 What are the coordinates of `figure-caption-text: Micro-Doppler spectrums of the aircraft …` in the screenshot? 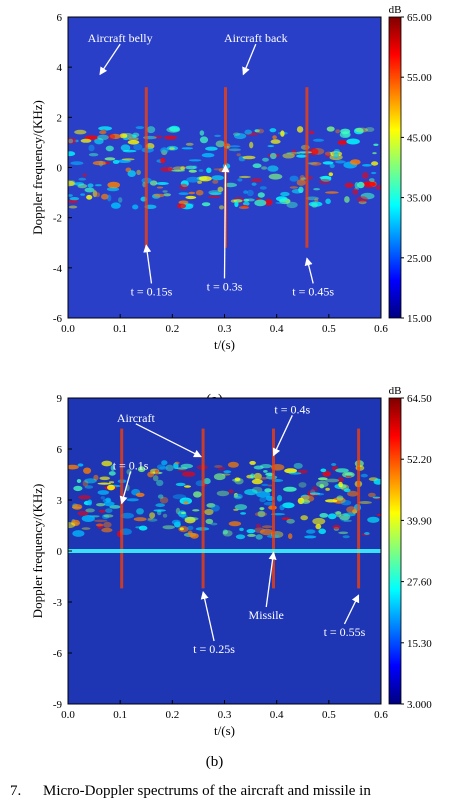 It's located at (207, 791).